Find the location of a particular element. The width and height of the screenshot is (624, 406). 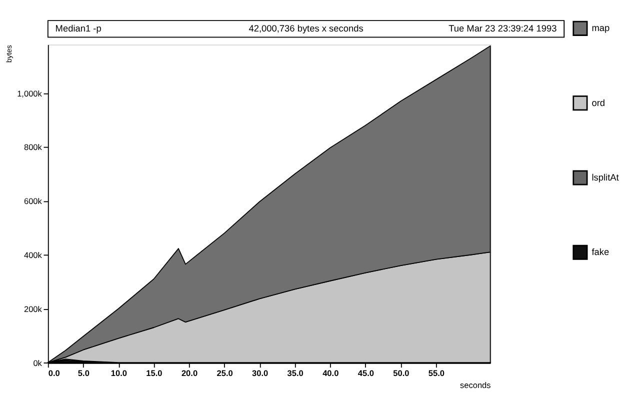

x-tick-label: 30.0 is located at coordinates (260, 373).